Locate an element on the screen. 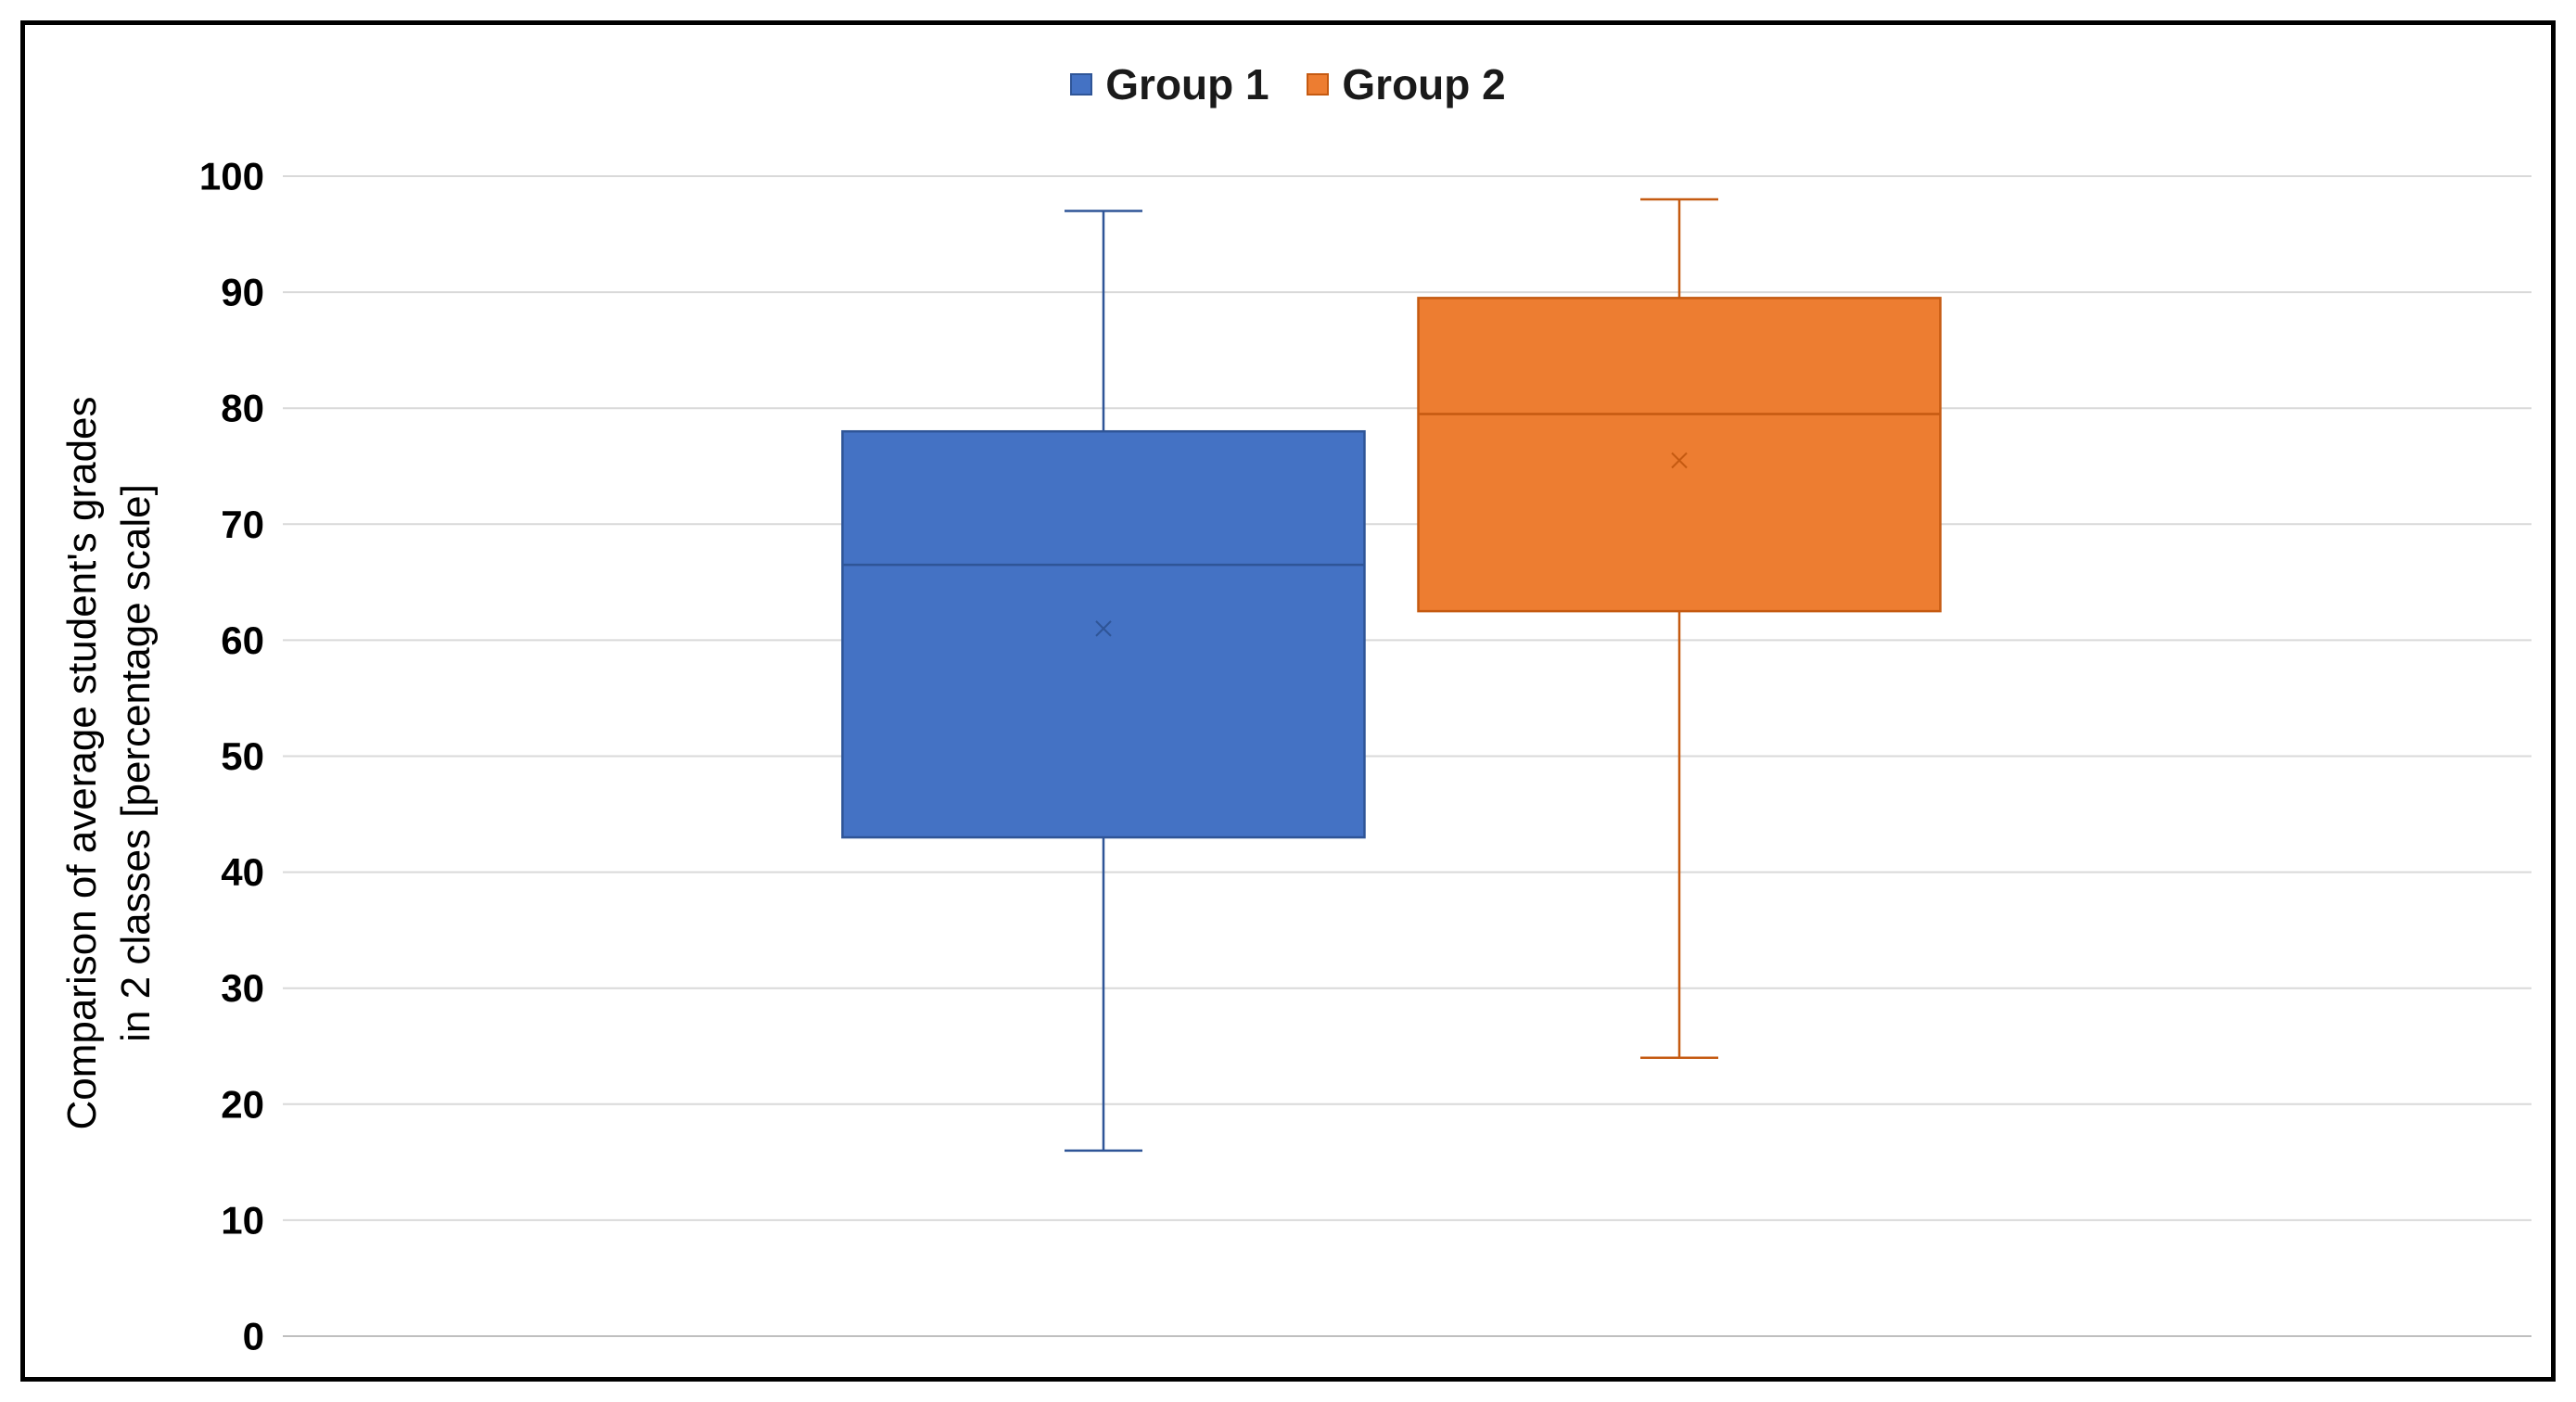 This screenshot has height=1402, width=2576. y-tick-label: 30 is located at coordinates (243, 988).